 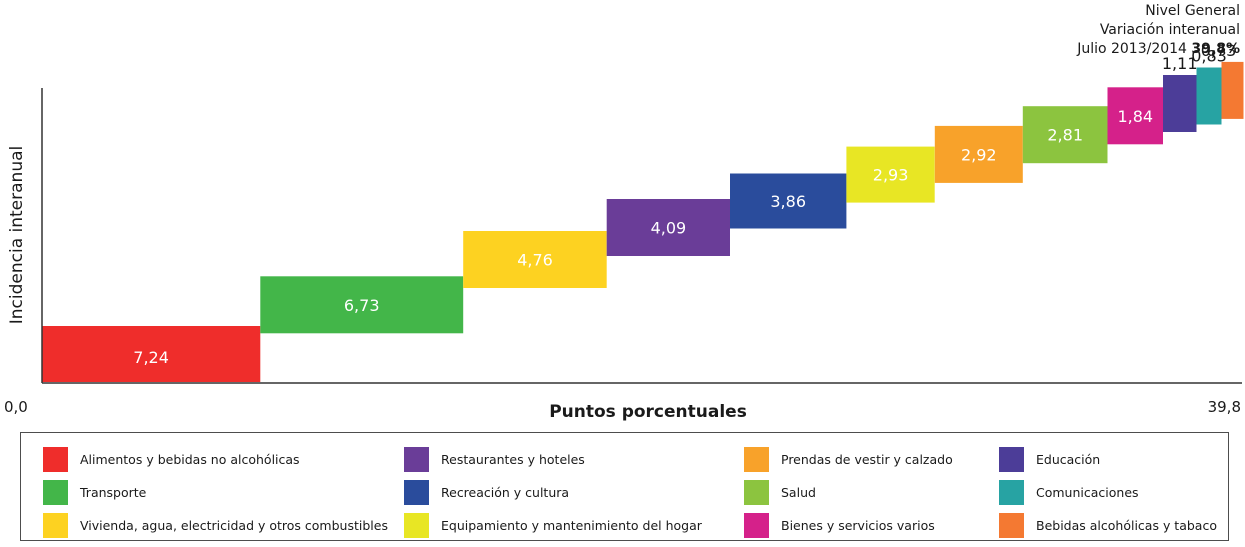 I want to click on bar-value-label-1: 7,24, so click(x=151, y=357).